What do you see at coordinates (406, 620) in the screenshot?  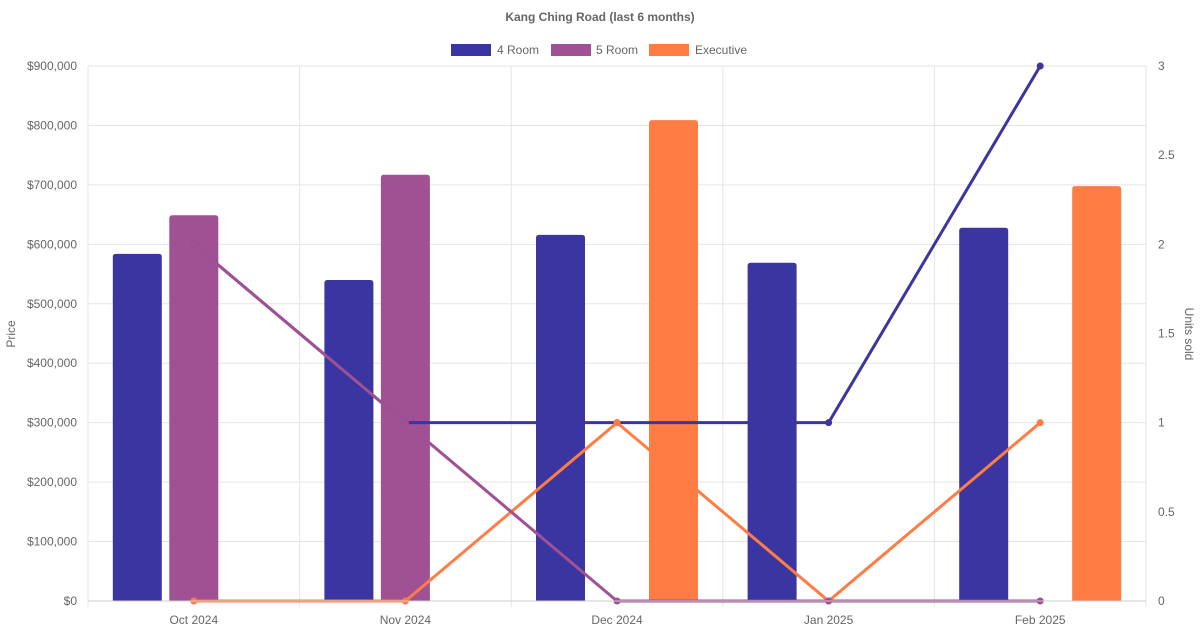 I see `x-tick-label: Nov 2024` at bounding box center [406, 620].